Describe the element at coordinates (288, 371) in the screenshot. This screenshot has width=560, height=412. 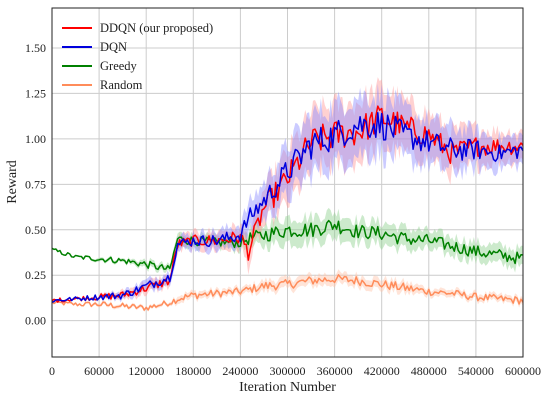
I see `x-tick-label: 300000` at that location.